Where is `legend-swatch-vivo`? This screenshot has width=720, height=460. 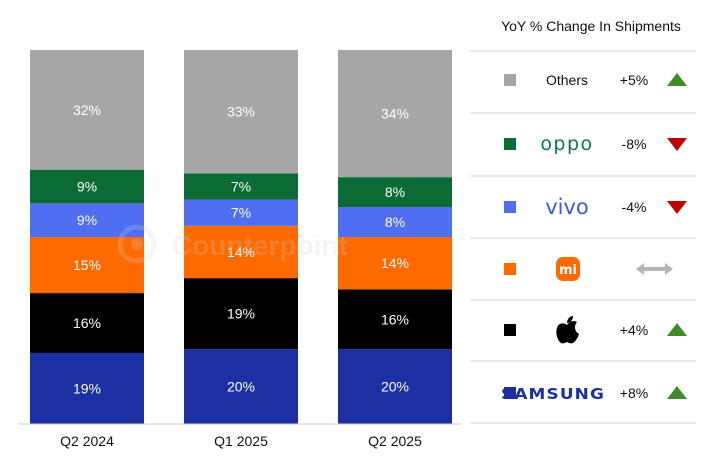
legend-swatch-vivo is located at coordinates (510, 207).